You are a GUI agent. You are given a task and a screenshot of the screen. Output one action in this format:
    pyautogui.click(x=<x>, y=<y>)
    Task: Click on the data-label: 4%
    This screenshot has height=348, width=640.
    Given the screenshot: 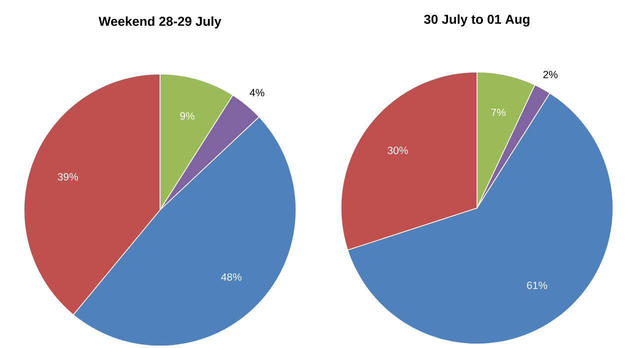 What is the action you would take?
    pyautogui.click(x=257, y=92)
    